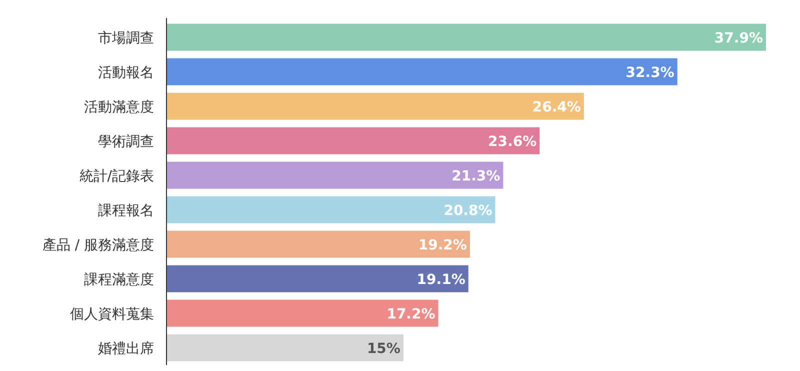 Image resolution: width=800 pixels, height=371 pixels. What do you see at coordinates (126, 38) in the screenshot?
I see `y-tick-label: 市場調查` at bounding box center [126, 38].